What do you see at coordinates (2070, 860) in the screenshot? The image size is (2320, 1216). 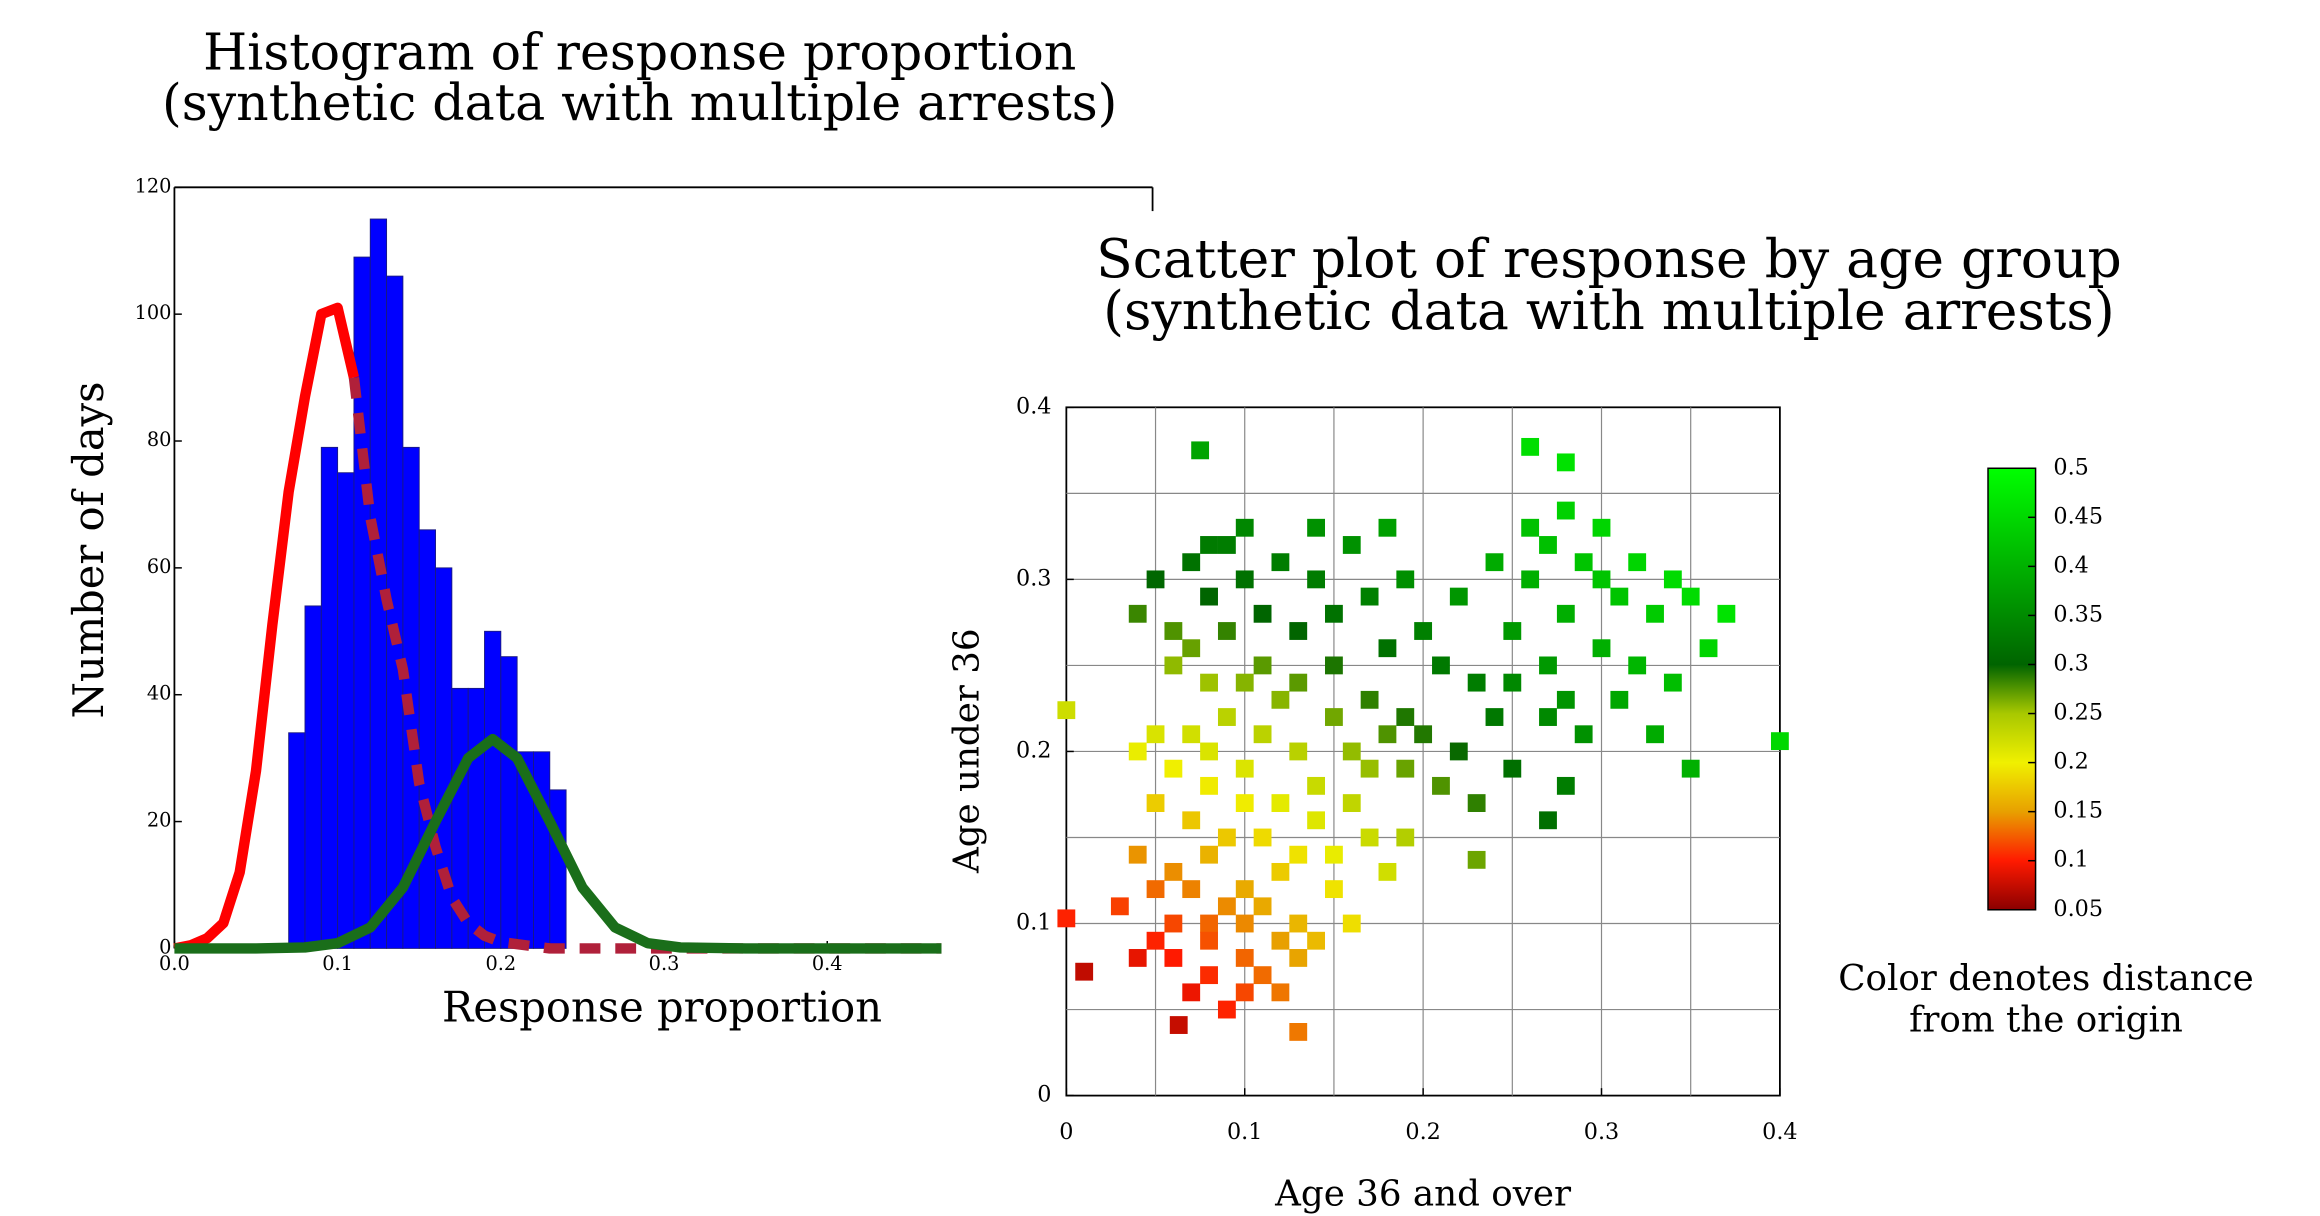 I see `colorbar-tick-label: 0.1` at bounding box center [2070, 860].